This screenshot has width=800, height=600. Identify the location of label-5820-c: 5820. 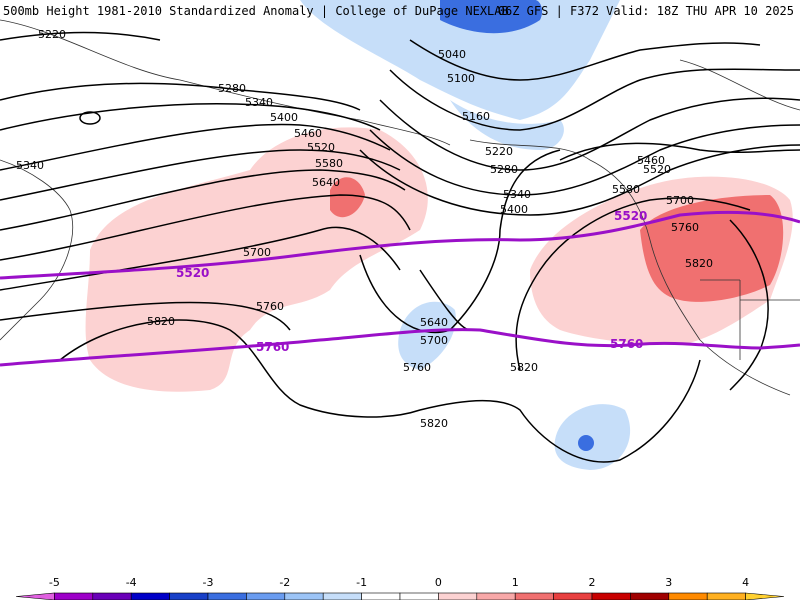
(524, 367).